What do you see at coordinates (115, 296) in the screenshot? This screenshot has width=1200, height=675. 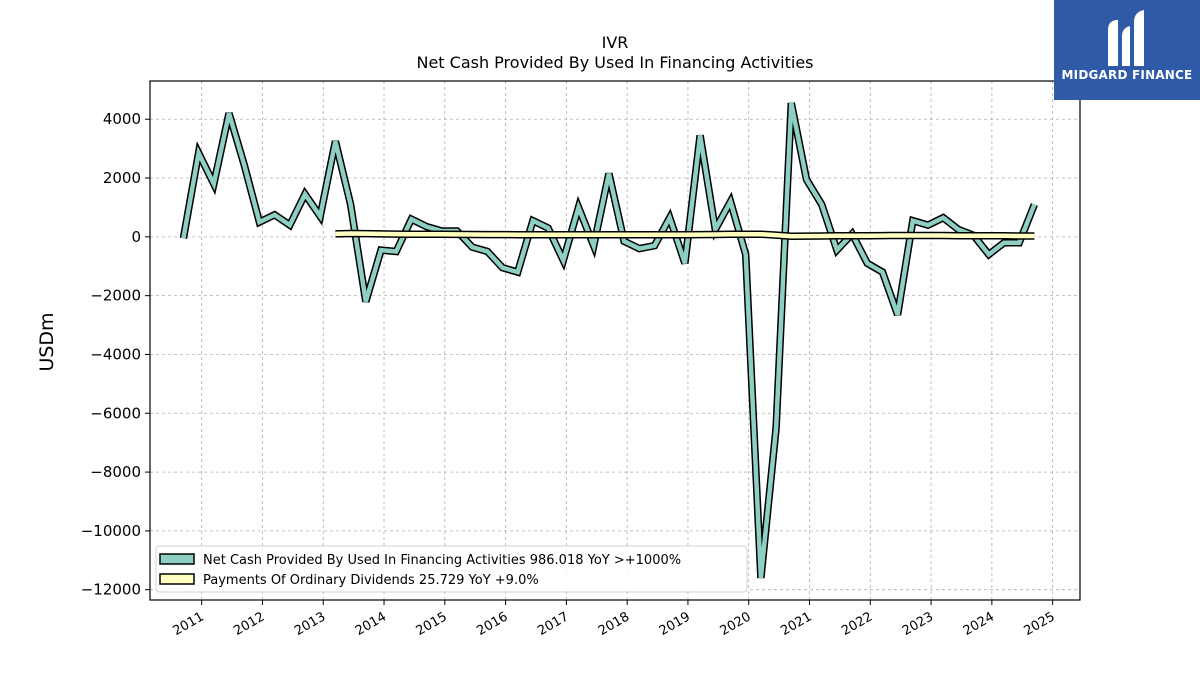 I see `y-tick-label: −2000` at bounding box center [115, 296].